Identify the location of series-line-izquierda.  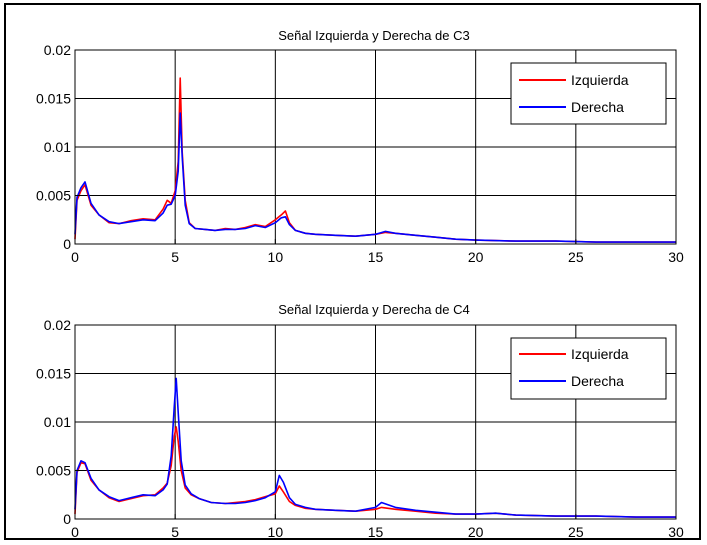
(375, 472).